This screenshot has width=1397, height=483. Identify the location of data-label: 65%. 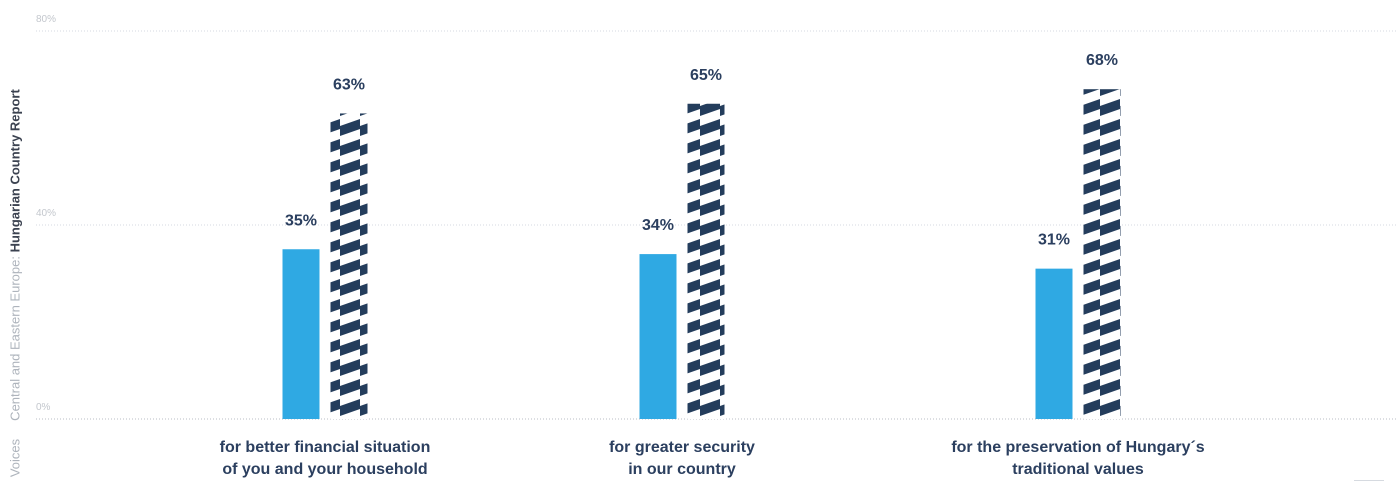
(706, 75).